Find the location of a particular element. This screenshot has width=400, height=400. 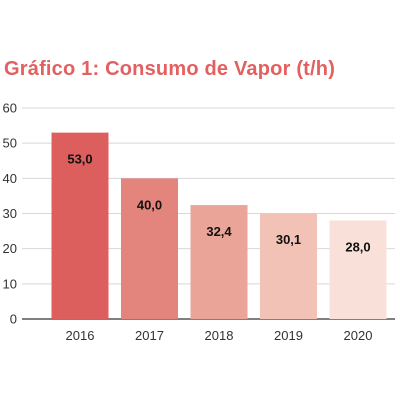

x-axis-ticks: 2016 2017 2018 2019 2020 is located at coordinates (219, 335).